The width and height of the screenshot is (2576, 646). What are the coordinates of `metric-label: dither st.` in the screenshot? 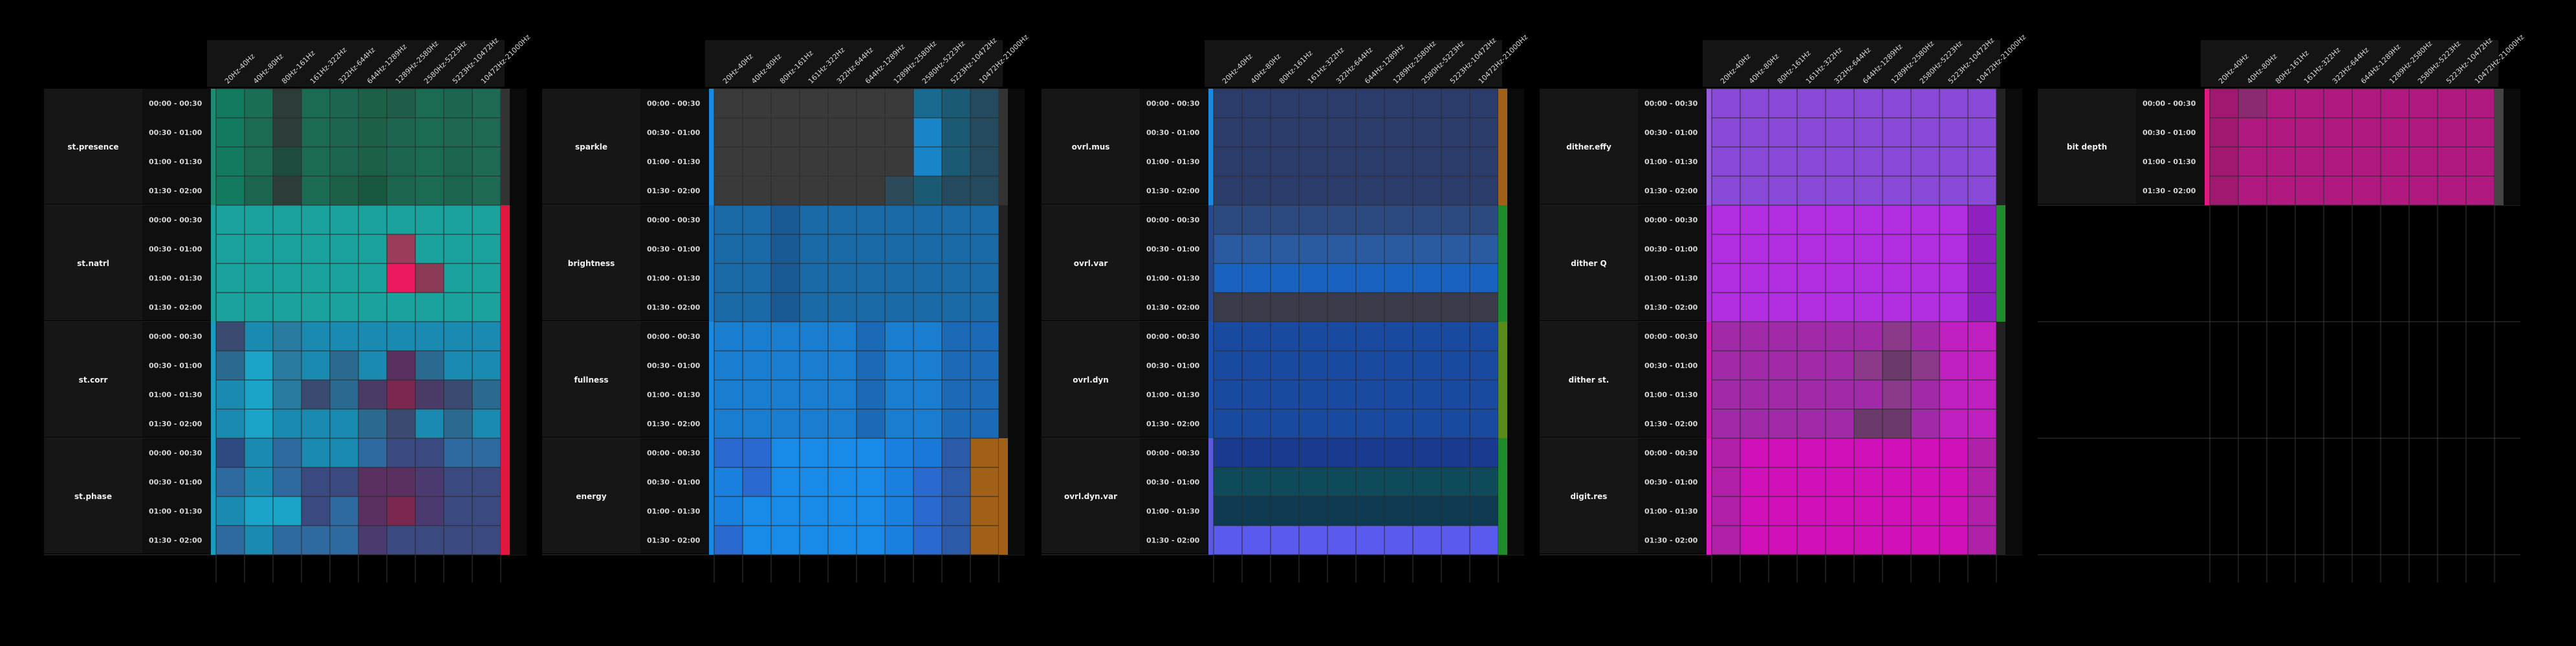 It's located at (1589, 379).